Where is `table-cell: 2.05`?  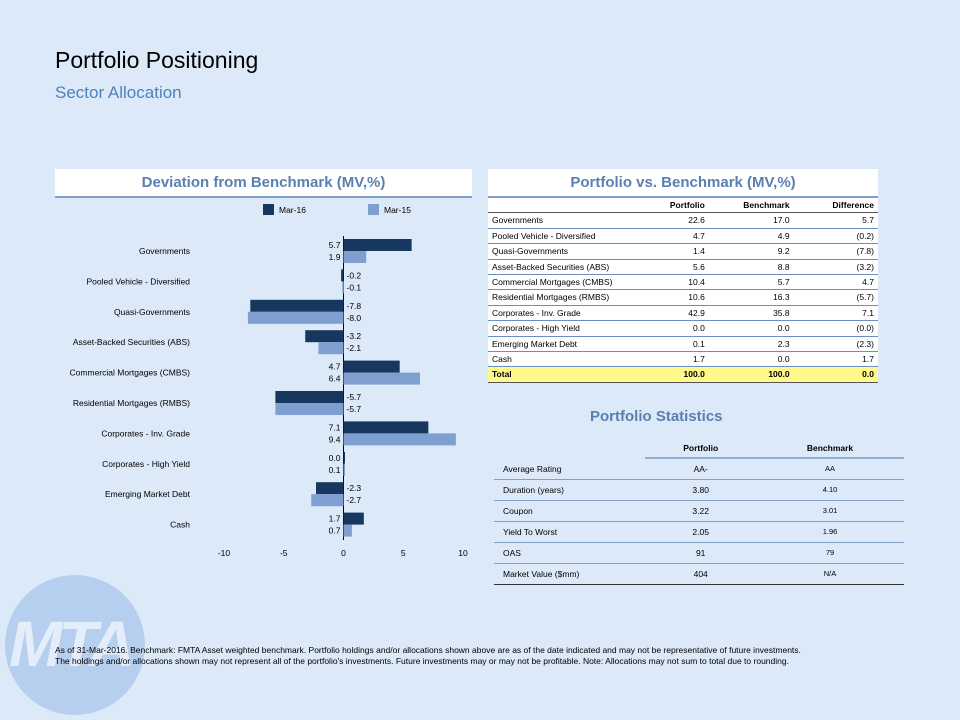
table-cell: 2.05 is located at coordinates (701, 532).